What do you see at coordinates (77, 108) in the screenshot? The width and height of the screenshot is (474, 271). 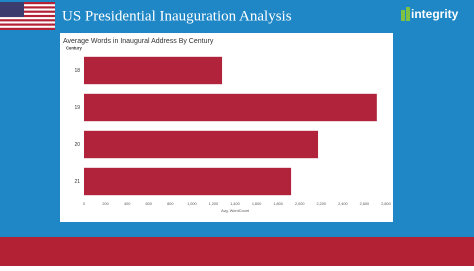 I see `y-tick-label: 19` at bounding box center [77, 108].